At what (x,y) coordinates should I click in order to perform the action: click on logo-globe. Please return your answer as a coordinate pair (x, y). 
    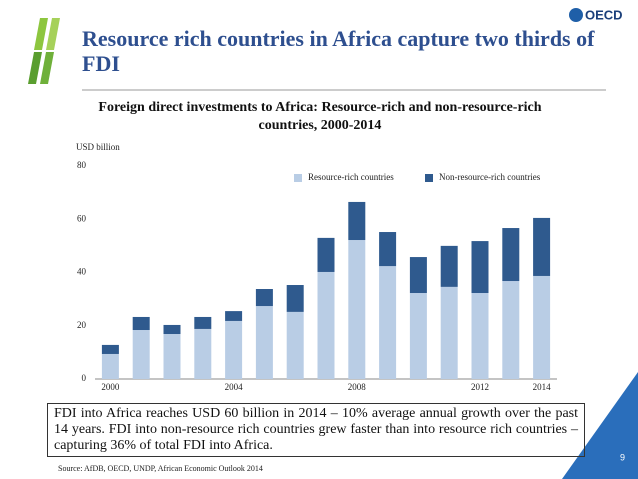
    Looking at the image, I should click on (576, 15).